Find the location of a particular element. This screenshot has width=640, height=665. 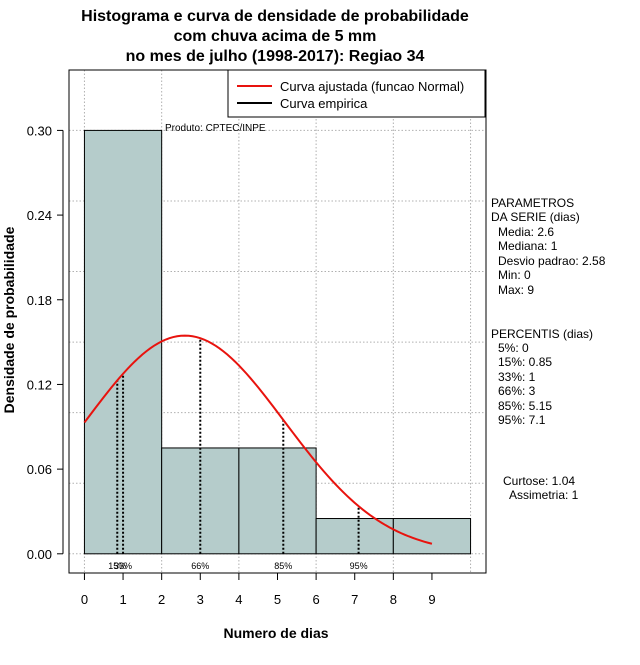

x-tick-label: 4 is located at coordinates (238, 599).